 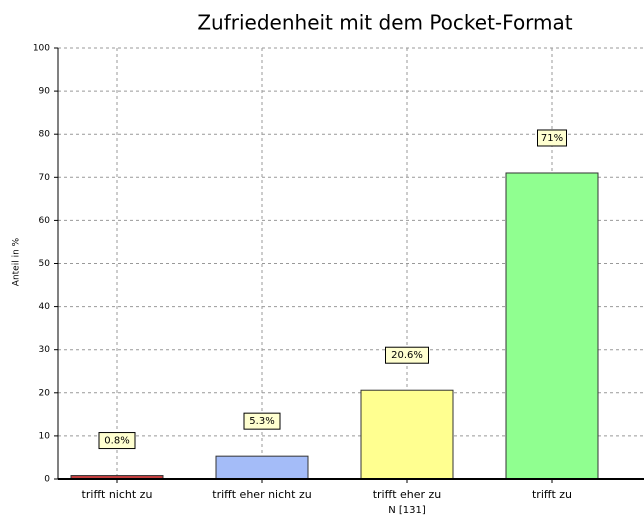 What do you see at coordinates (45, 264) in the screenshot?
I see `y-tick-label: 50` at bounding box center [45, 264].